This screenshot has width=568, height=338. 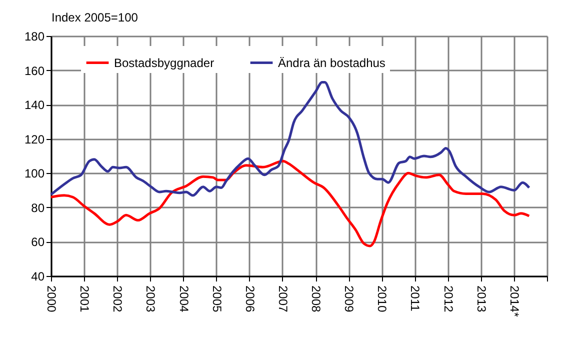 What do you see at coordinates (349, 299) in the screenshot?
I see `x-tick-label: 2009` at bounding box center [349, 299].